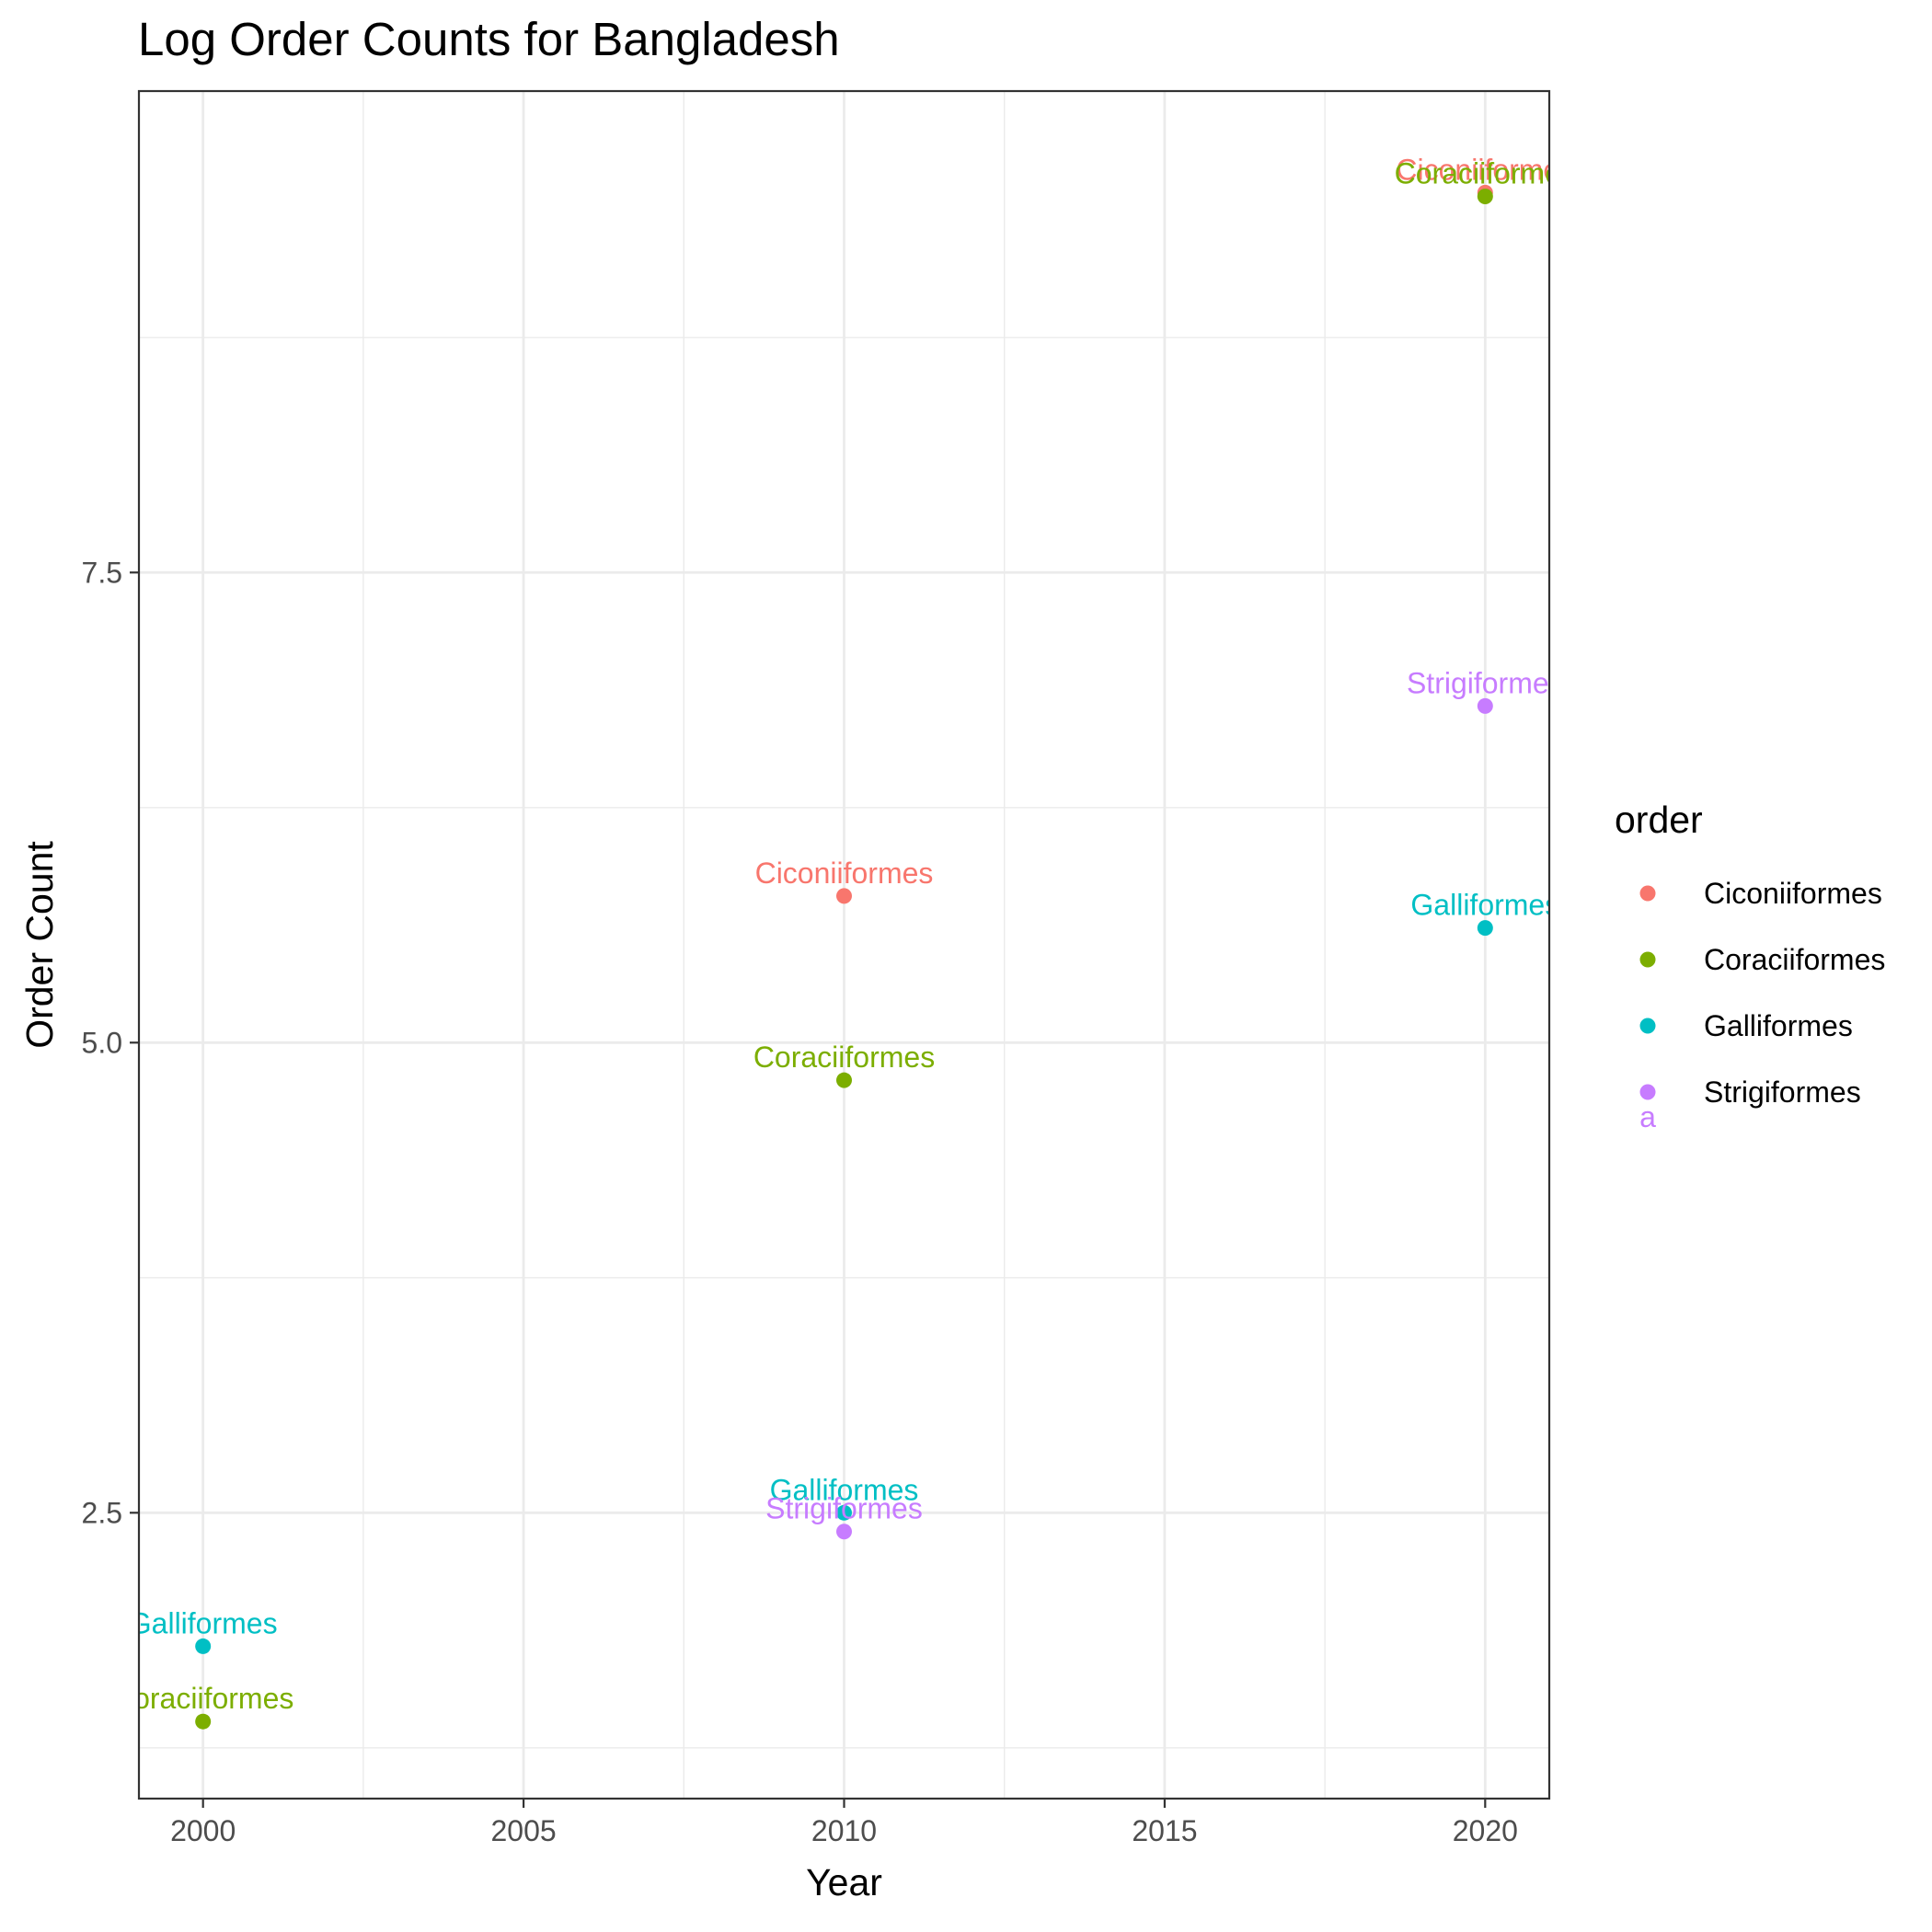  I want to click on legend-label: Galliformes, so click(1778, 1025).